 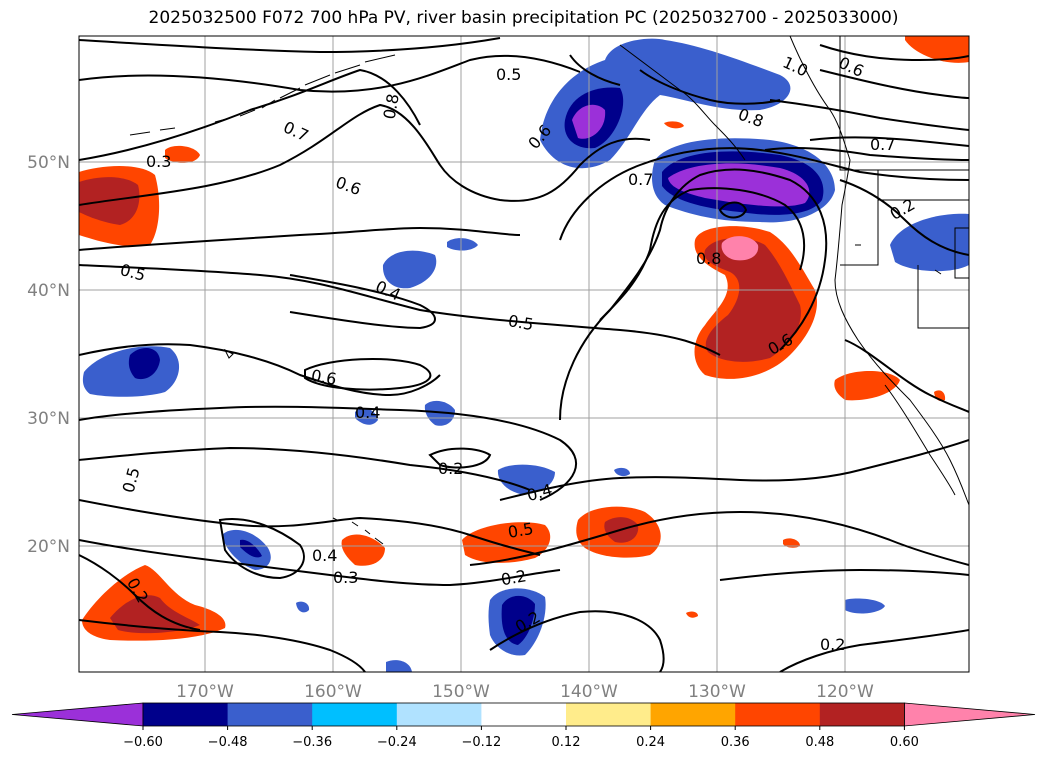 What do you see at coordinates (650, 742) in the screenshot?
I see `colorbar-tick-label: 0.24` at bounding box center [650, 742].